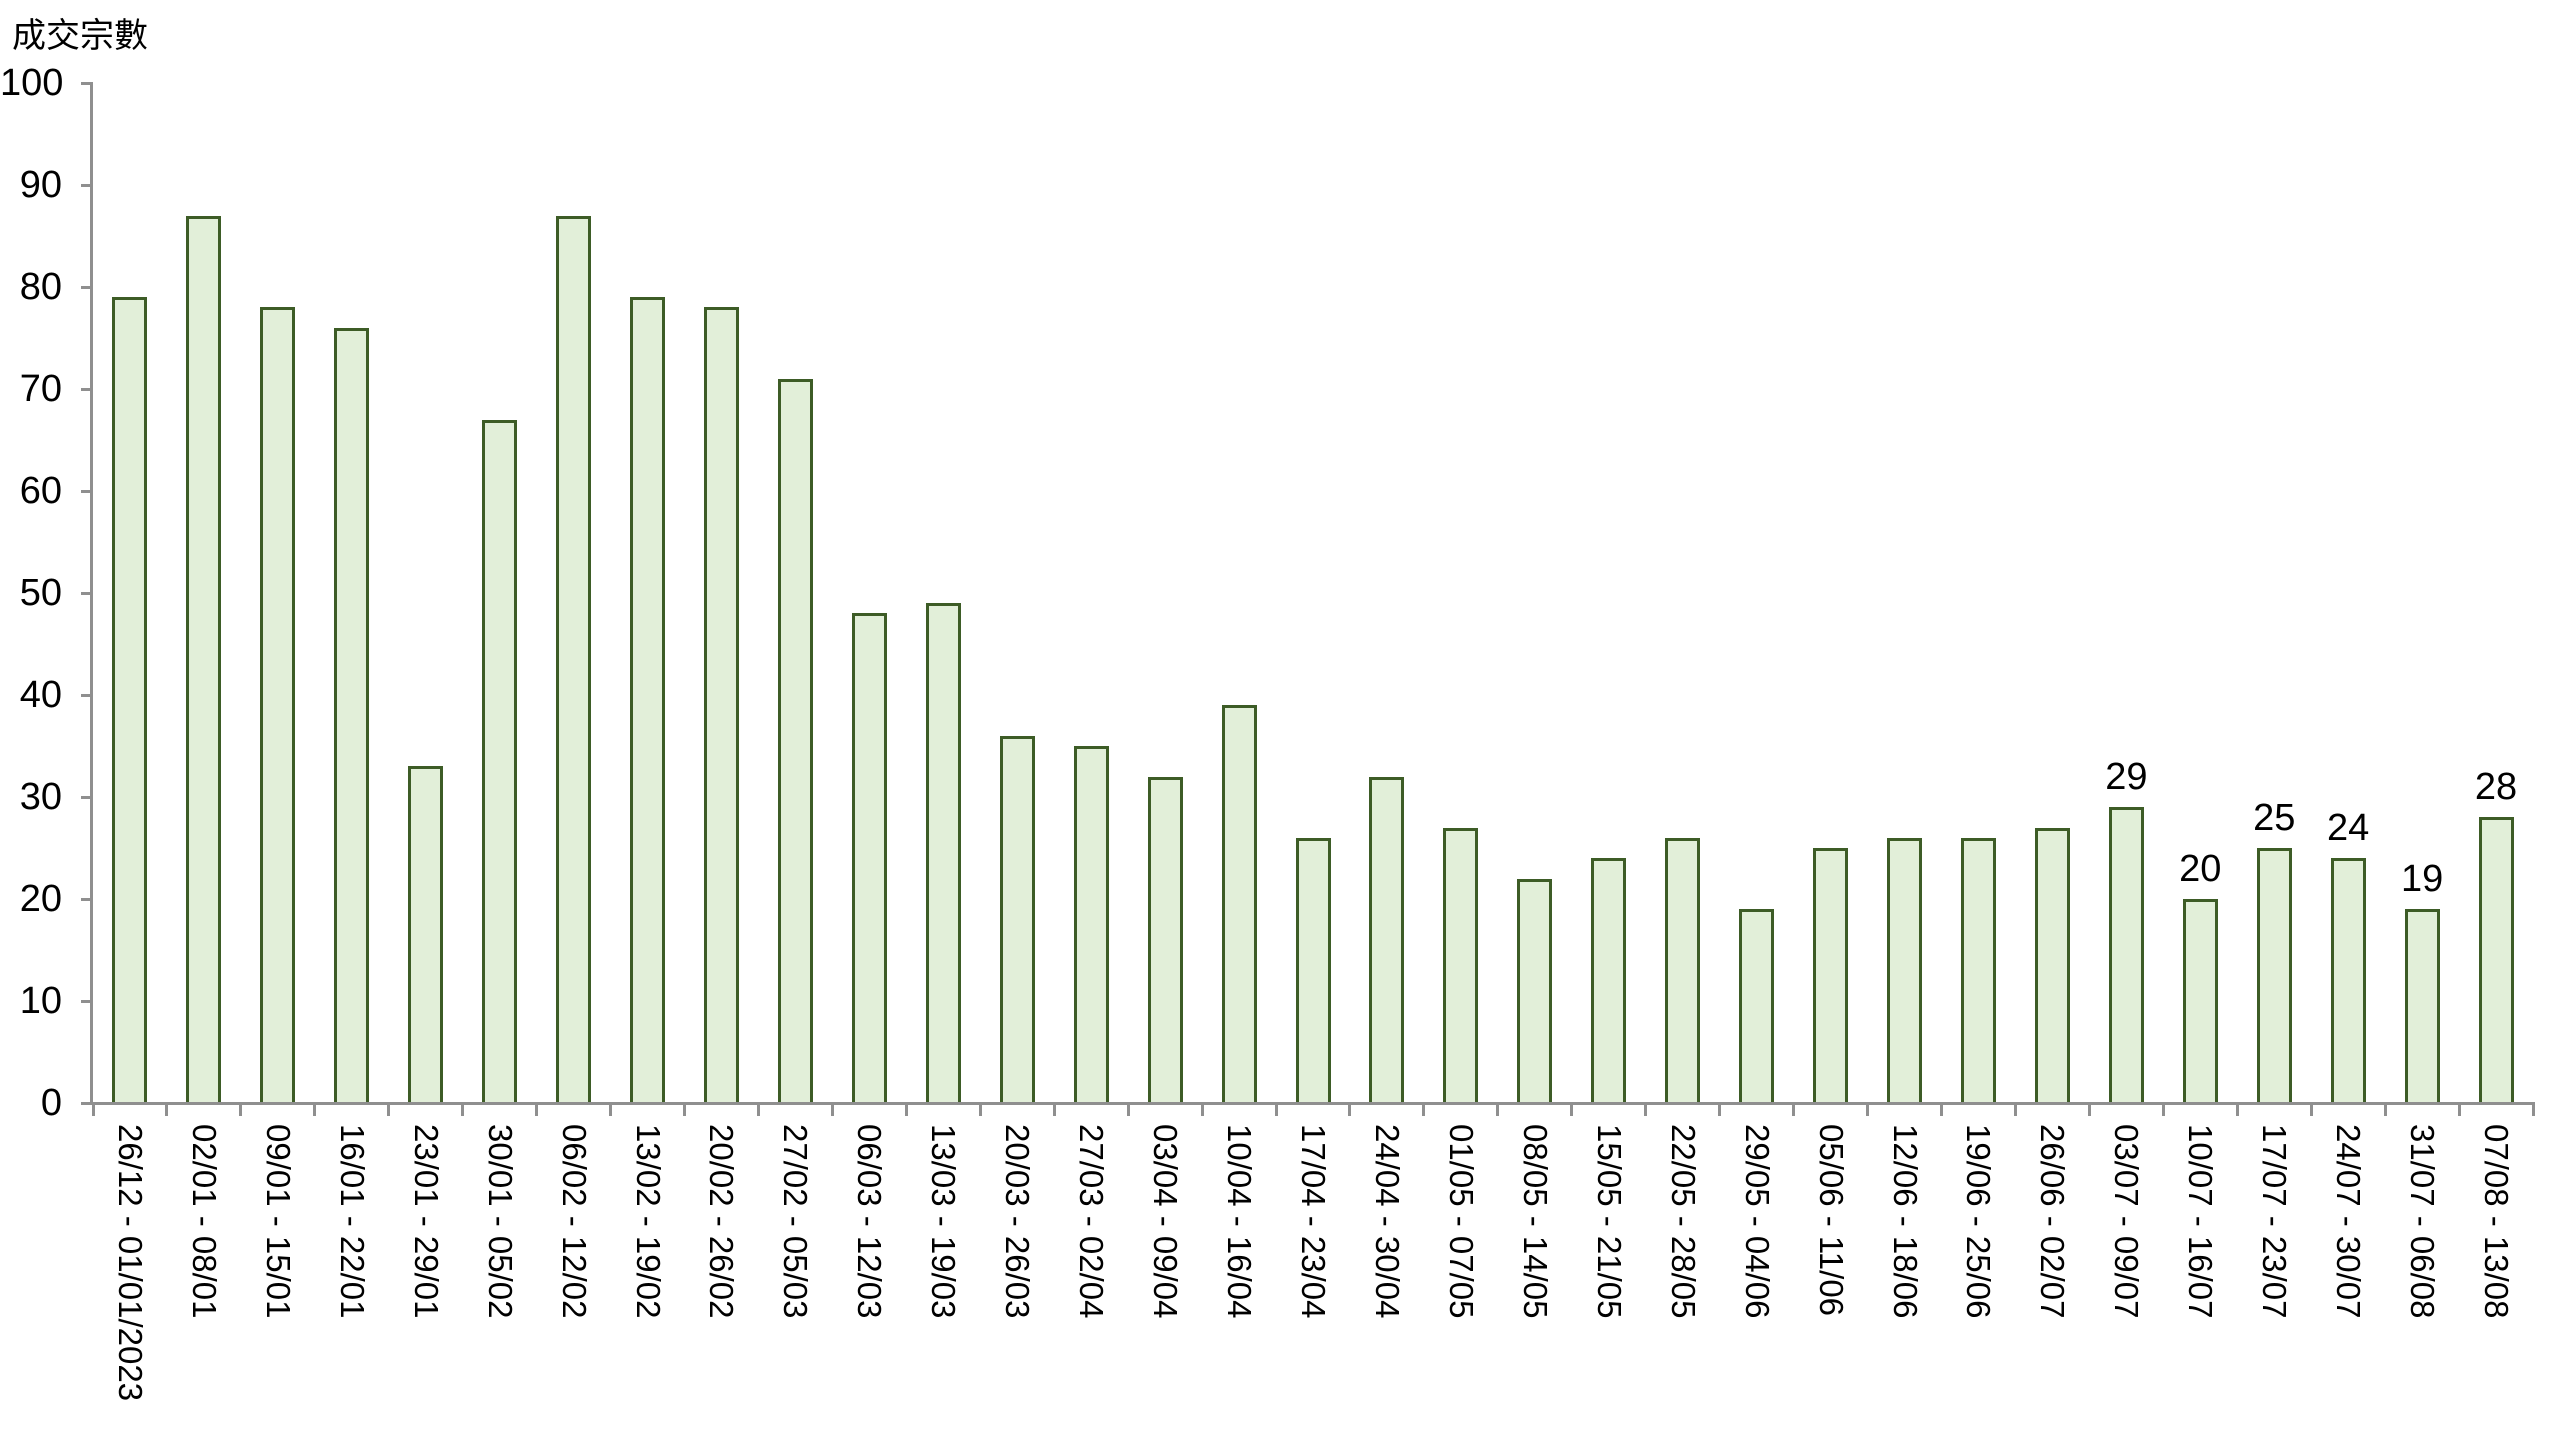 The image size is (2560, 1440). What do you see at coordinates (2349, 1221) in the screenshot?
I see `x-category-label: 24/07 - 30/07` at bounding box center [2349, 1221].